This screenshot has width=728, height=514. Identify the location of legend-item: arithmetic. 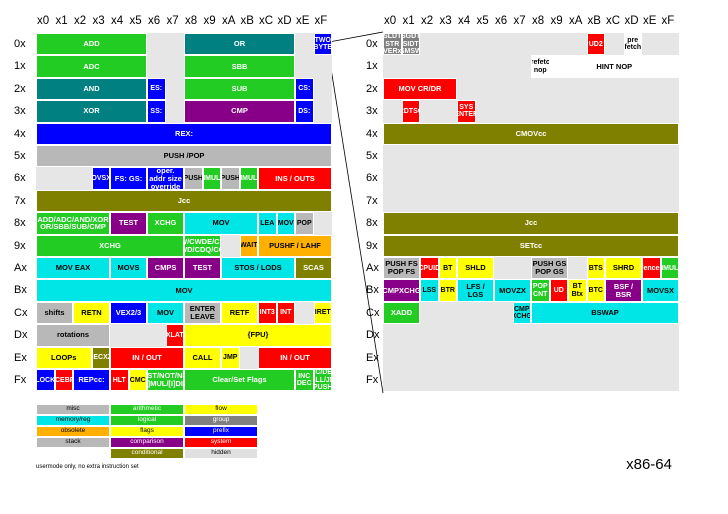
(147, 409).